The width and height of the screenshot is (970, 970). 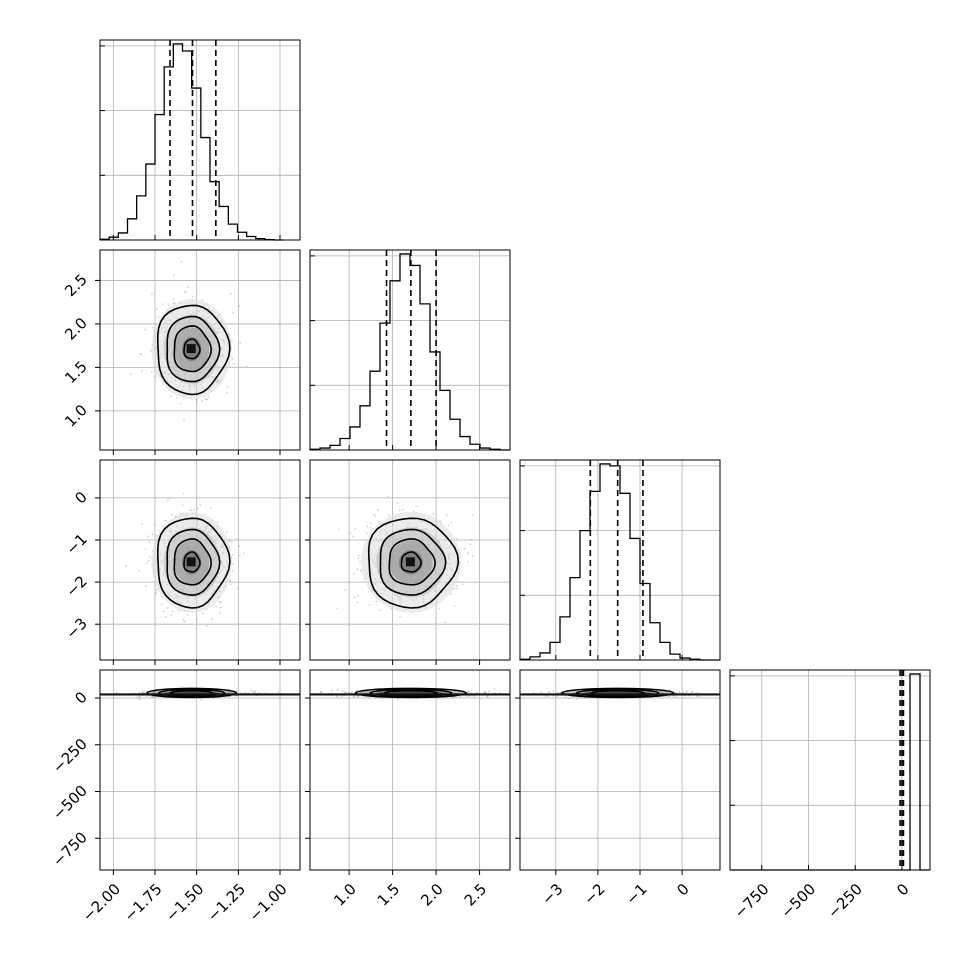 I want to click on joint-content, so click(x=200, y=560).